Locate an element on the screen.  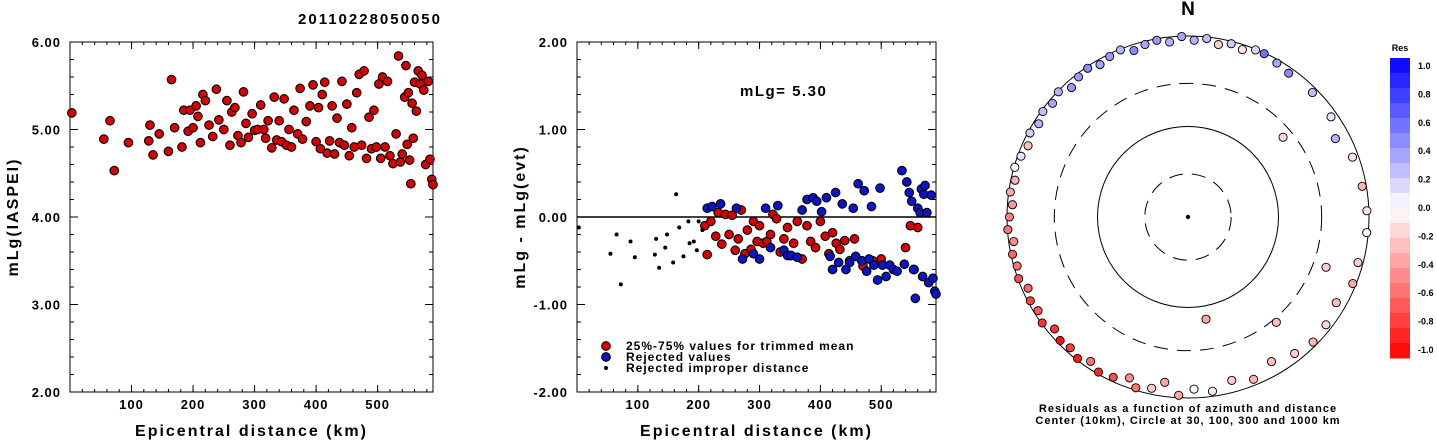
legend-marker is located at coordinates (606, 346).